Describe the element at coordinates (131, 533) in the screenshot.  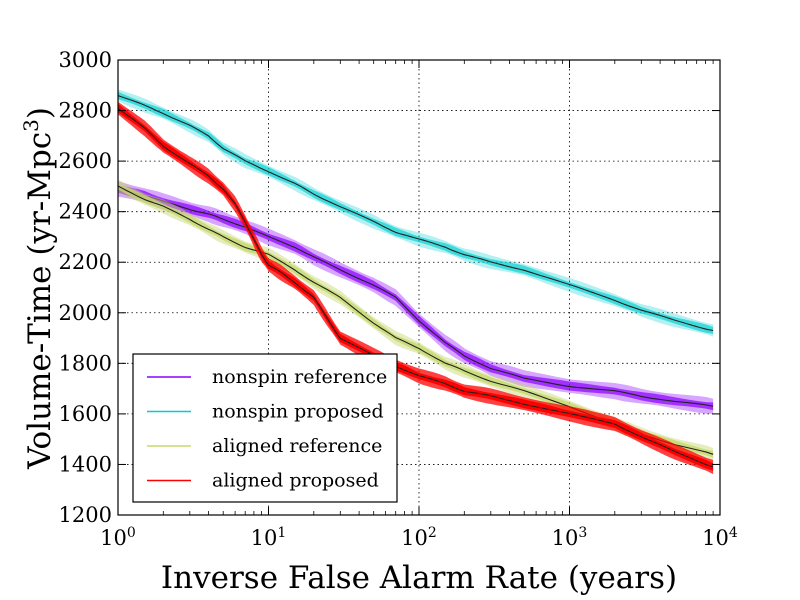
I see `x-tick-exponent: 0` at that location.